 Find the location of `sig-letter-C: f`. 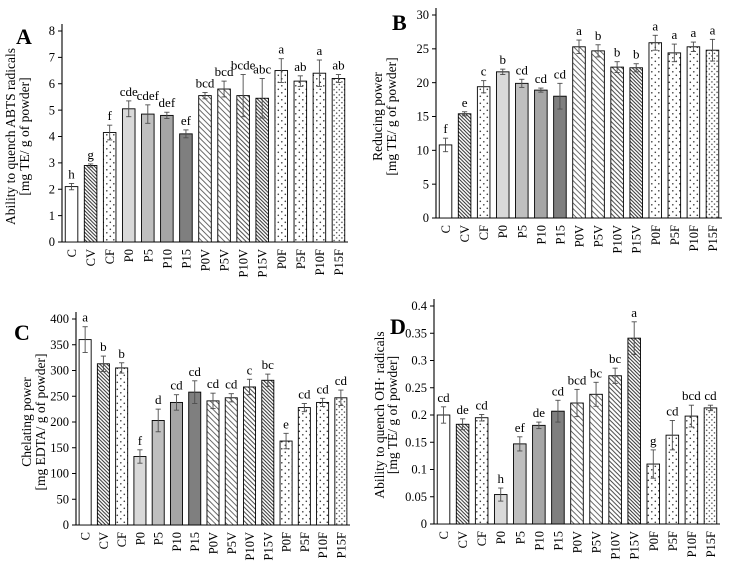

sig-letter-C: f is located at coordinates (445, 128).